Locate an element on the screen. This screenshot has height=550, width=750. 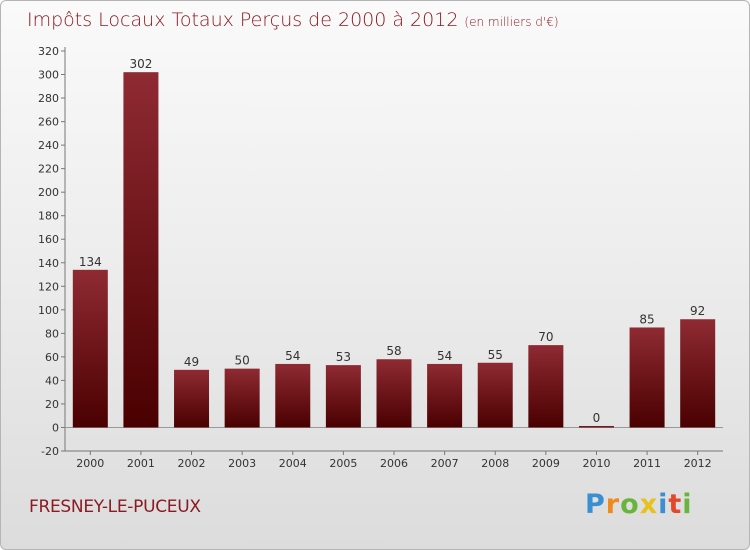
value-label-2006: 58 is located at coordinates (393, 351).